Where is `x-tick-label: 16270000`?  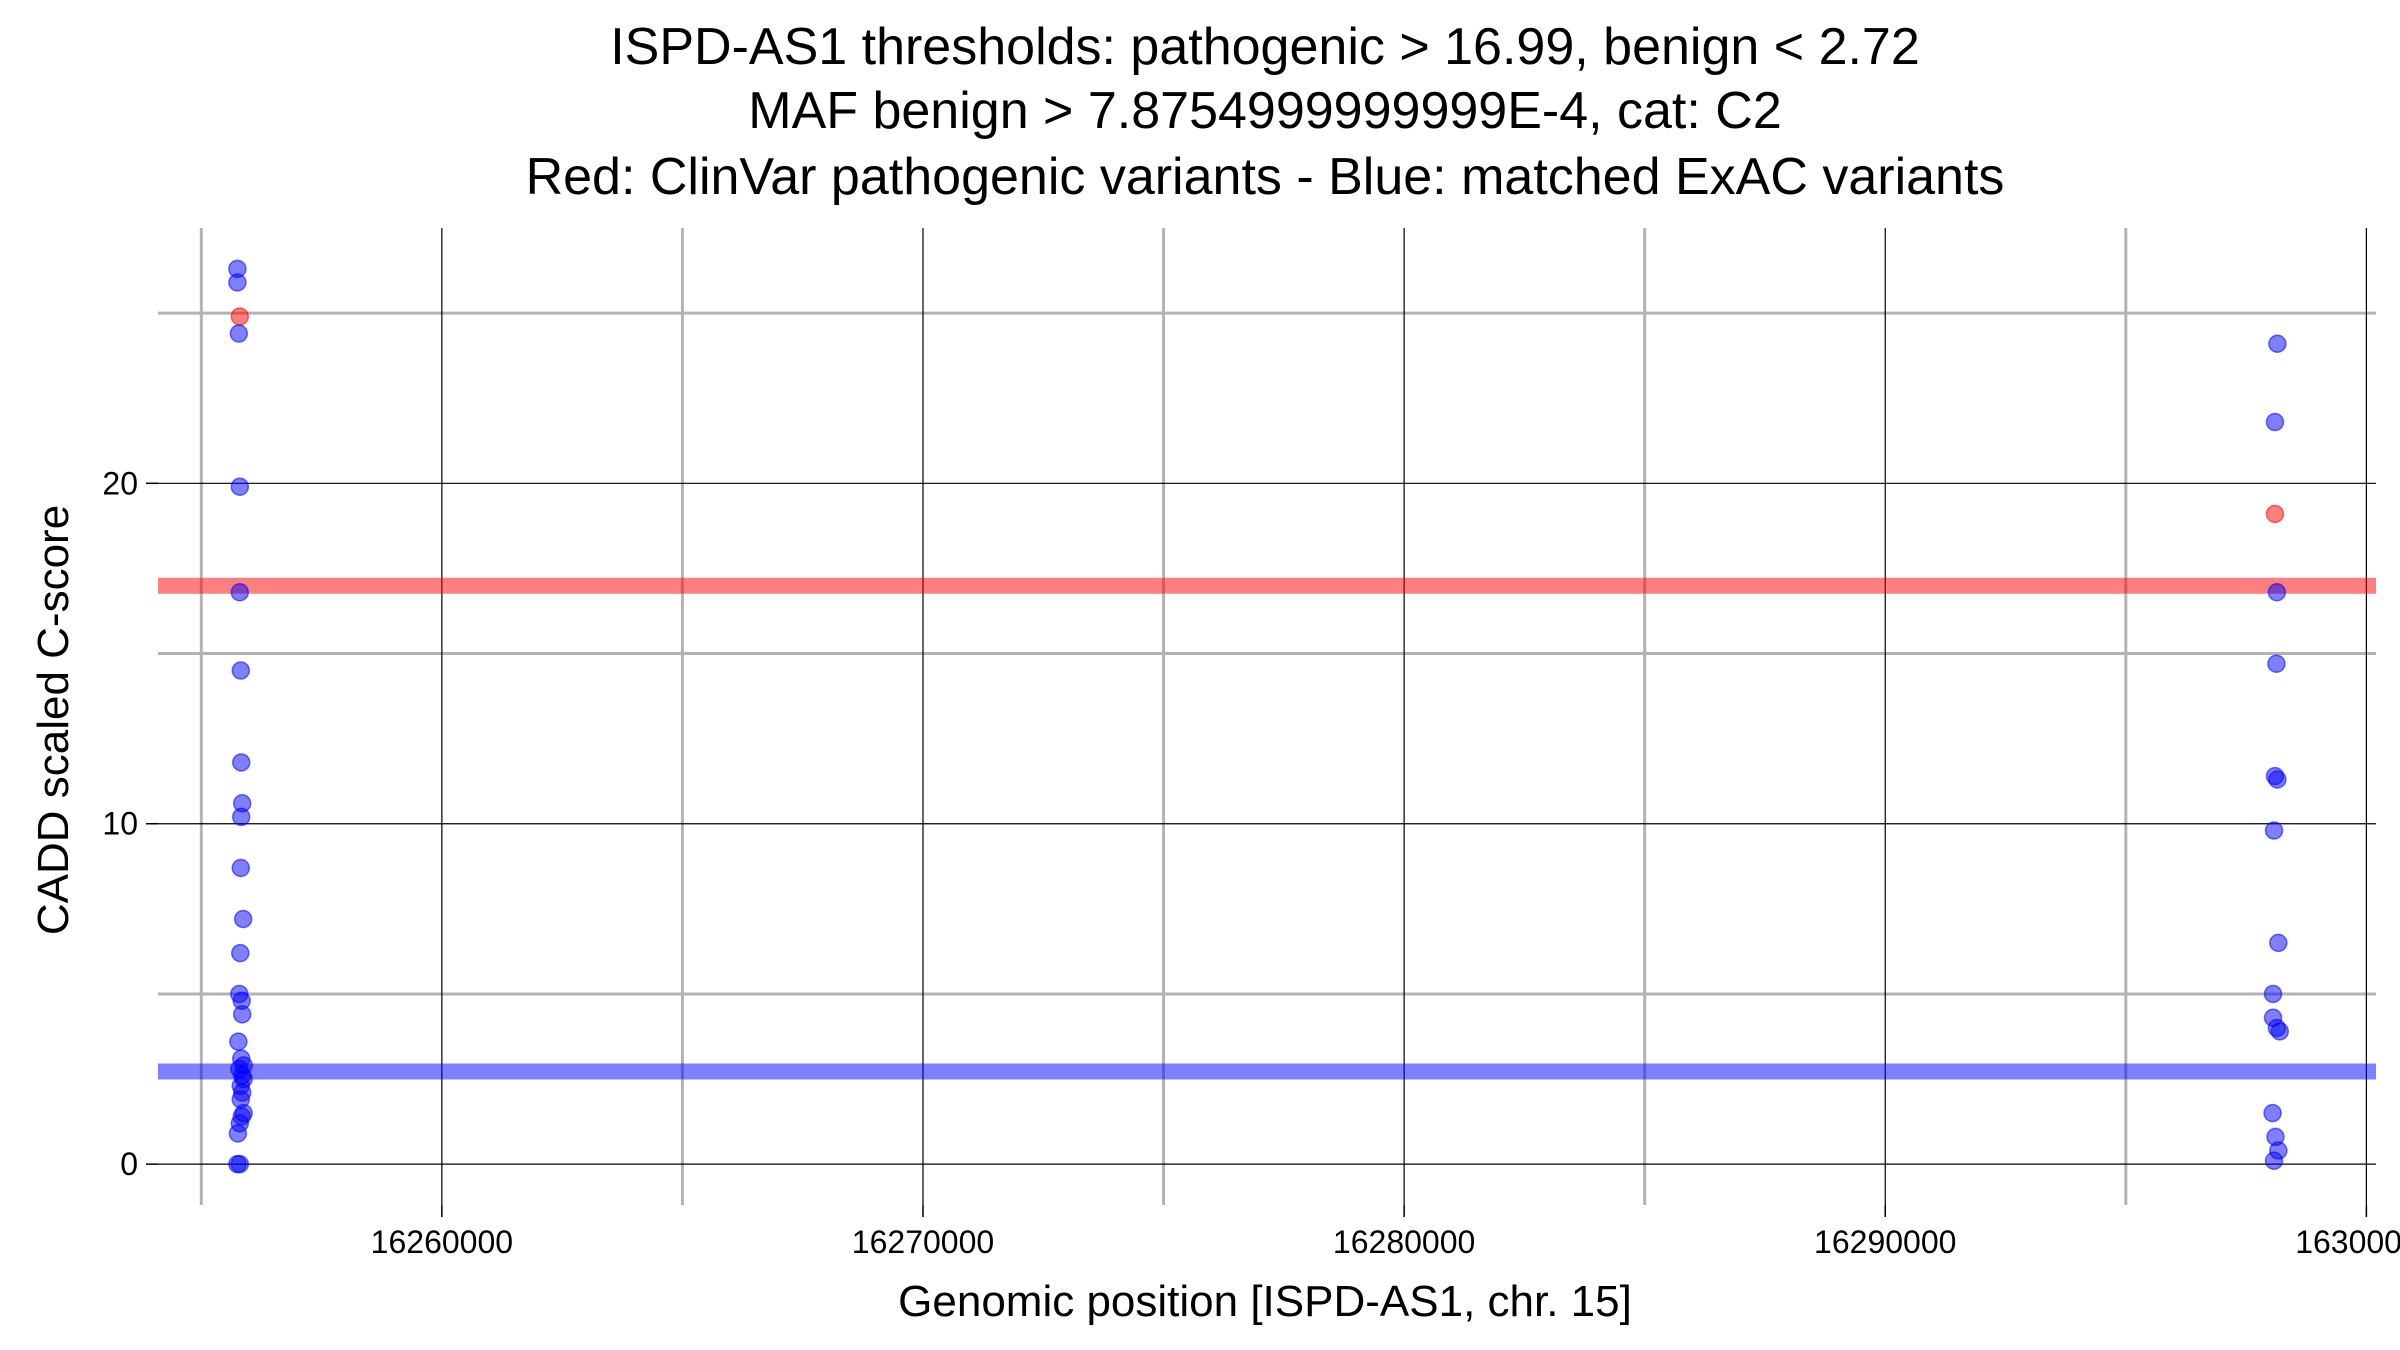
x-tick-label: 16270000 is located at coordinates (923, 1242).